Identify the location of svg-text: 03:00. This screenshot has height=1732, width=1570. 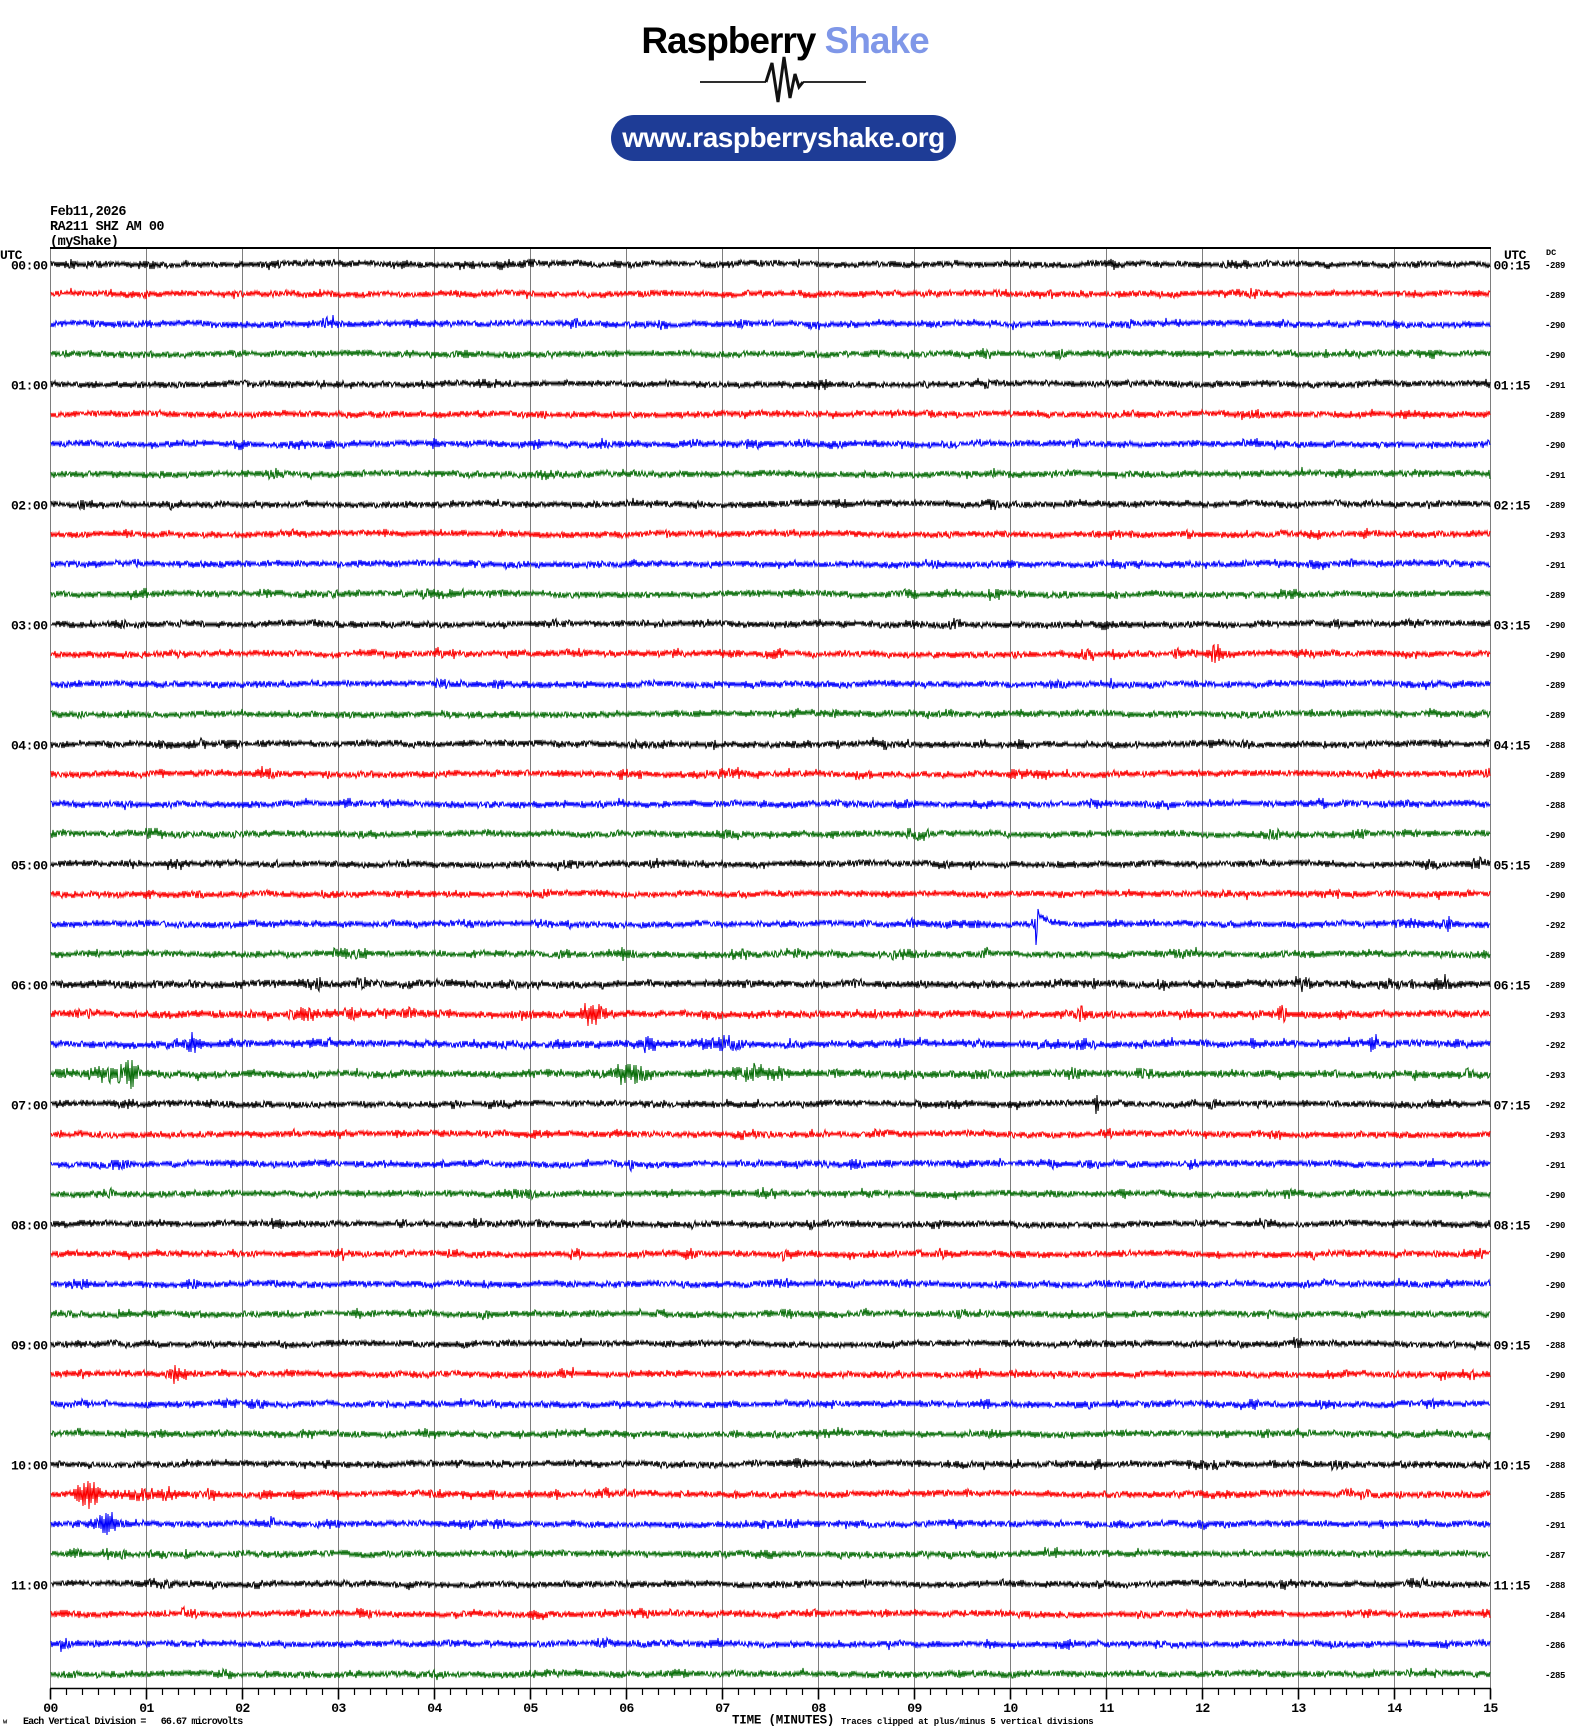
(29, 626).